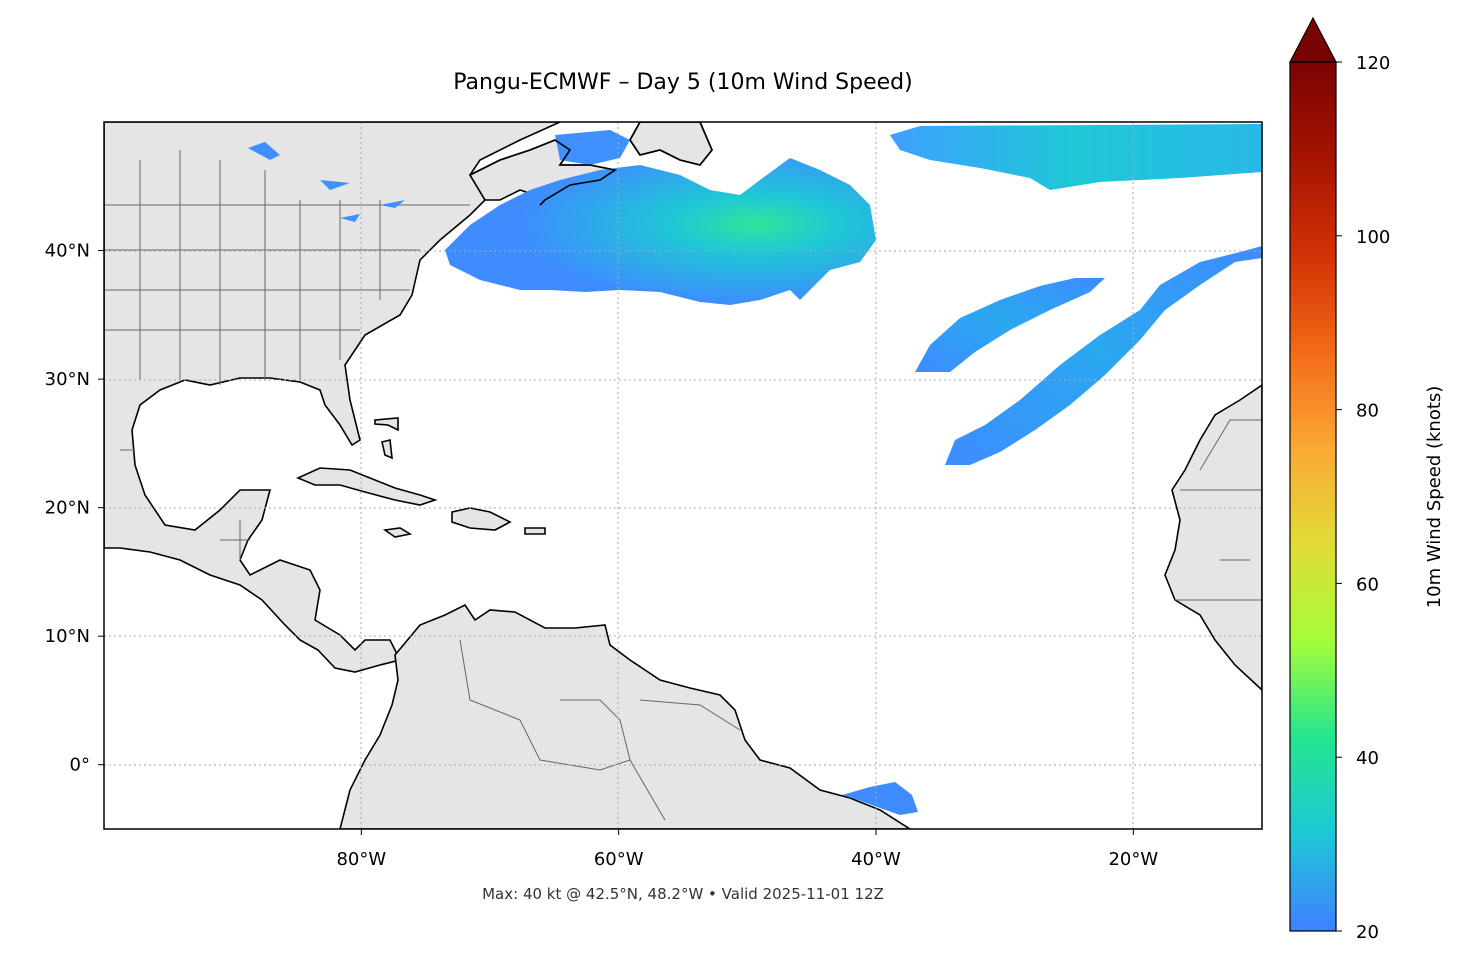 Image resolution: width=1466 pixels, height=969 pixels. What do you see at coordinates (67, 379) in the screenshot?
I see `lat-tick-label: 30°N` at bounding box center [67, 379].